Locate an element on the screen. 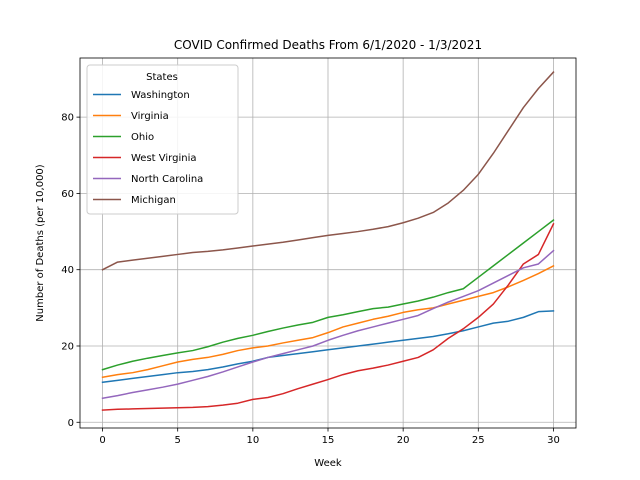 Image resolution: width=640 pixels, height=480 pixels. y-tick-label: 0 is located at coordinates (71, 423).